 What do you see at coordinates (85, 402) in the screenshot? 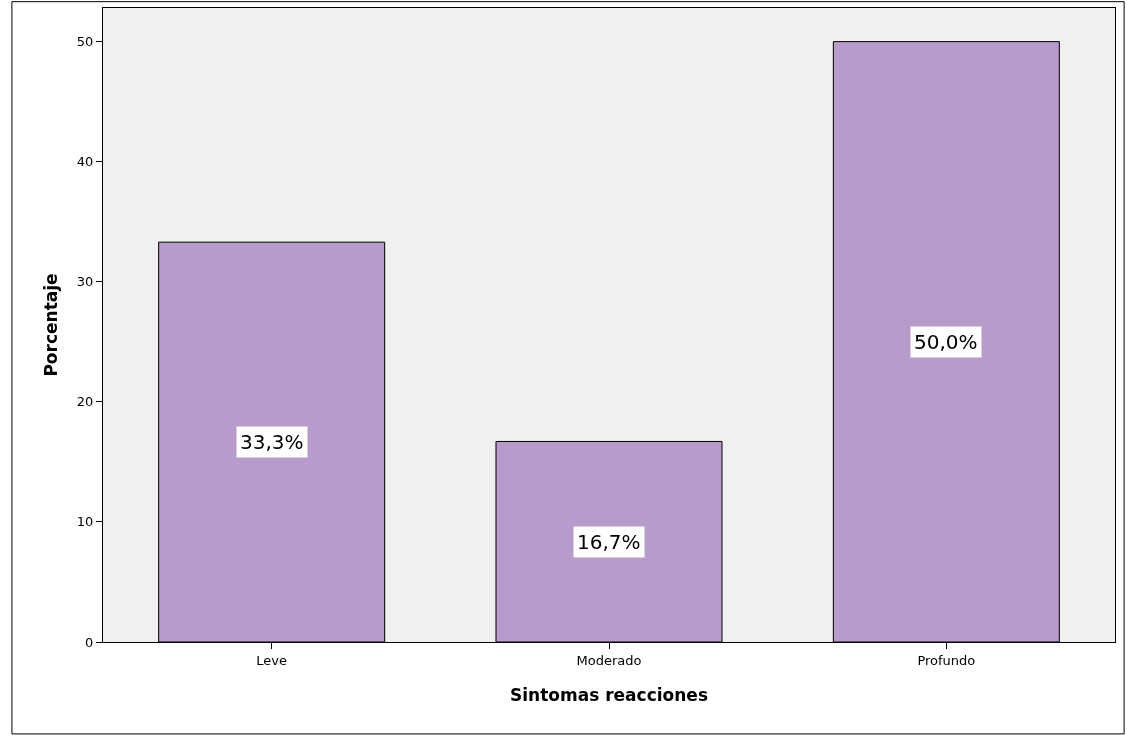
I see `y-tick-label: 20` at bounding box center [85, 402].